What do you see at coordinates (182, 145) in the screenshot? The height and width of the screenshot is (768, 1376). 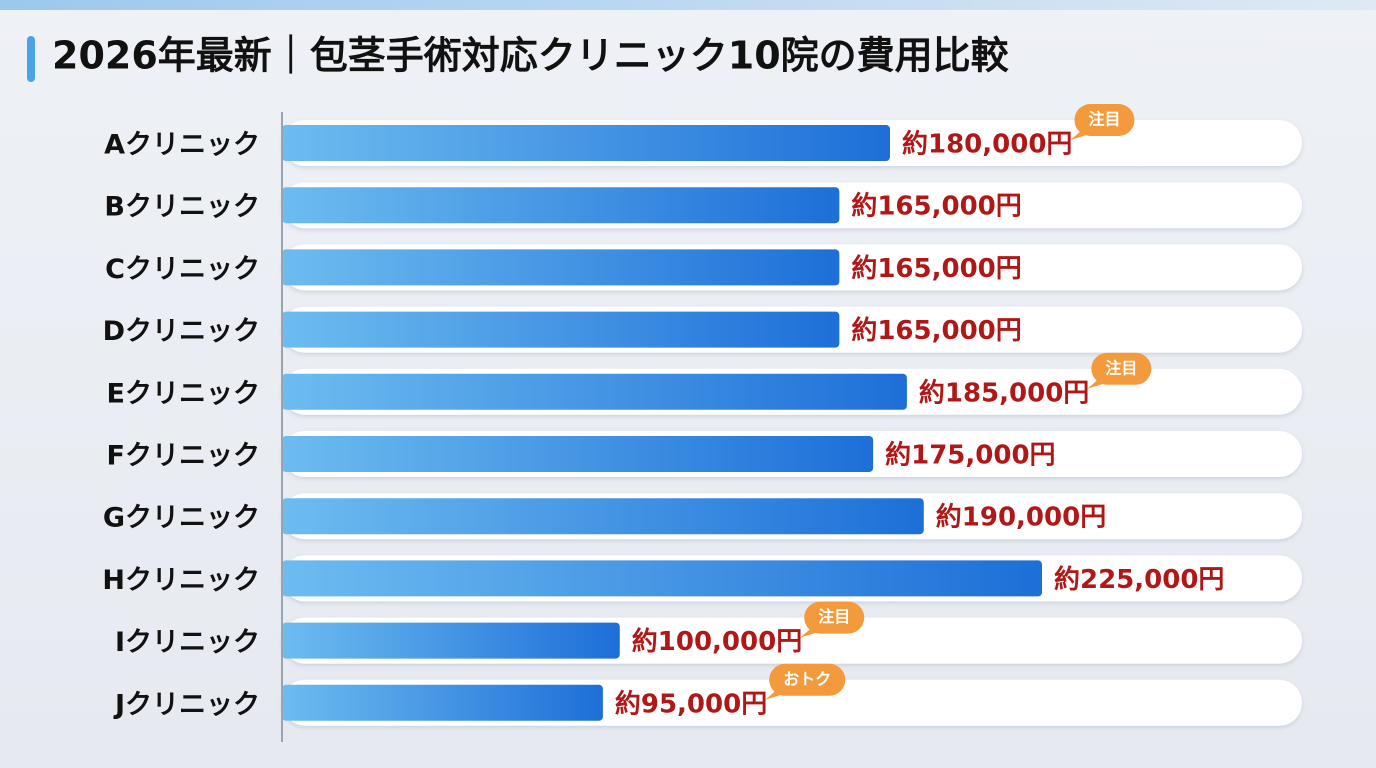 I see `category-label: Aクリニック` at bounding box center [182, 145].